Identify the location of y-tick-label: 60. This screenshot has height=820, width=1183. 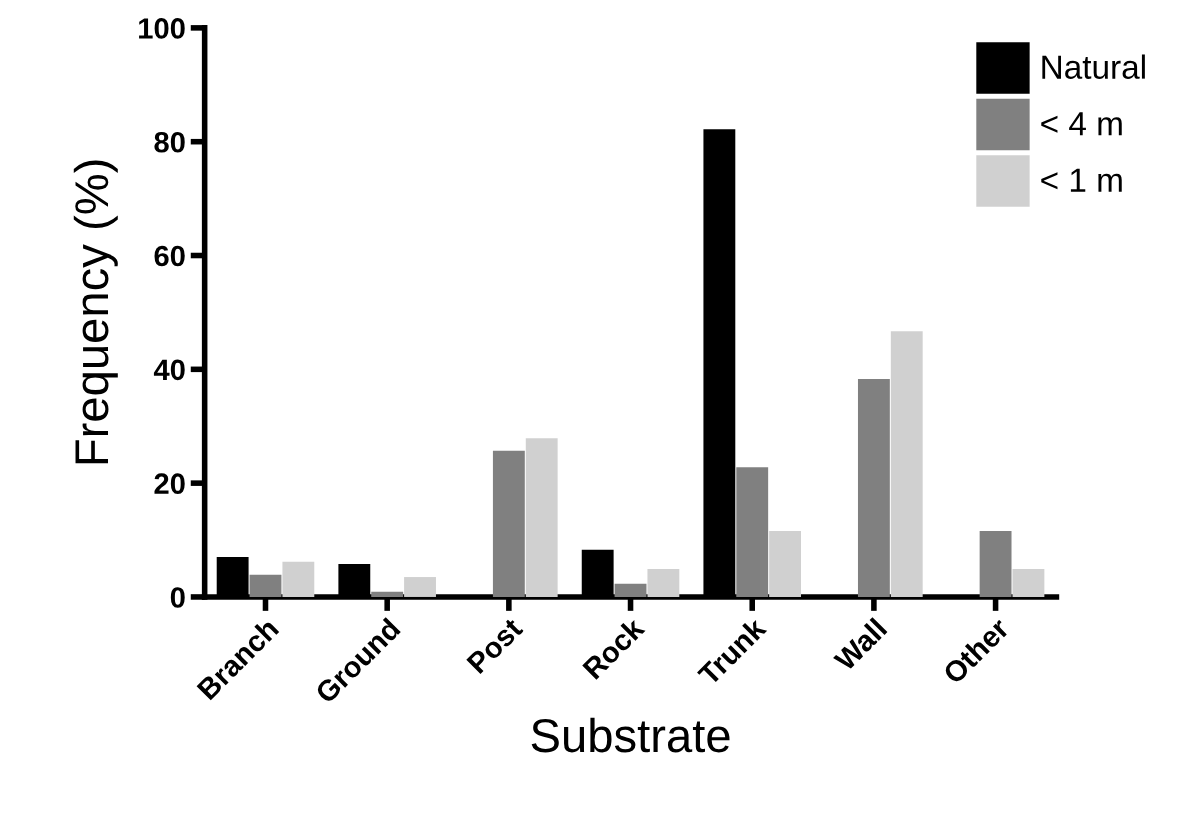
(169, 256).